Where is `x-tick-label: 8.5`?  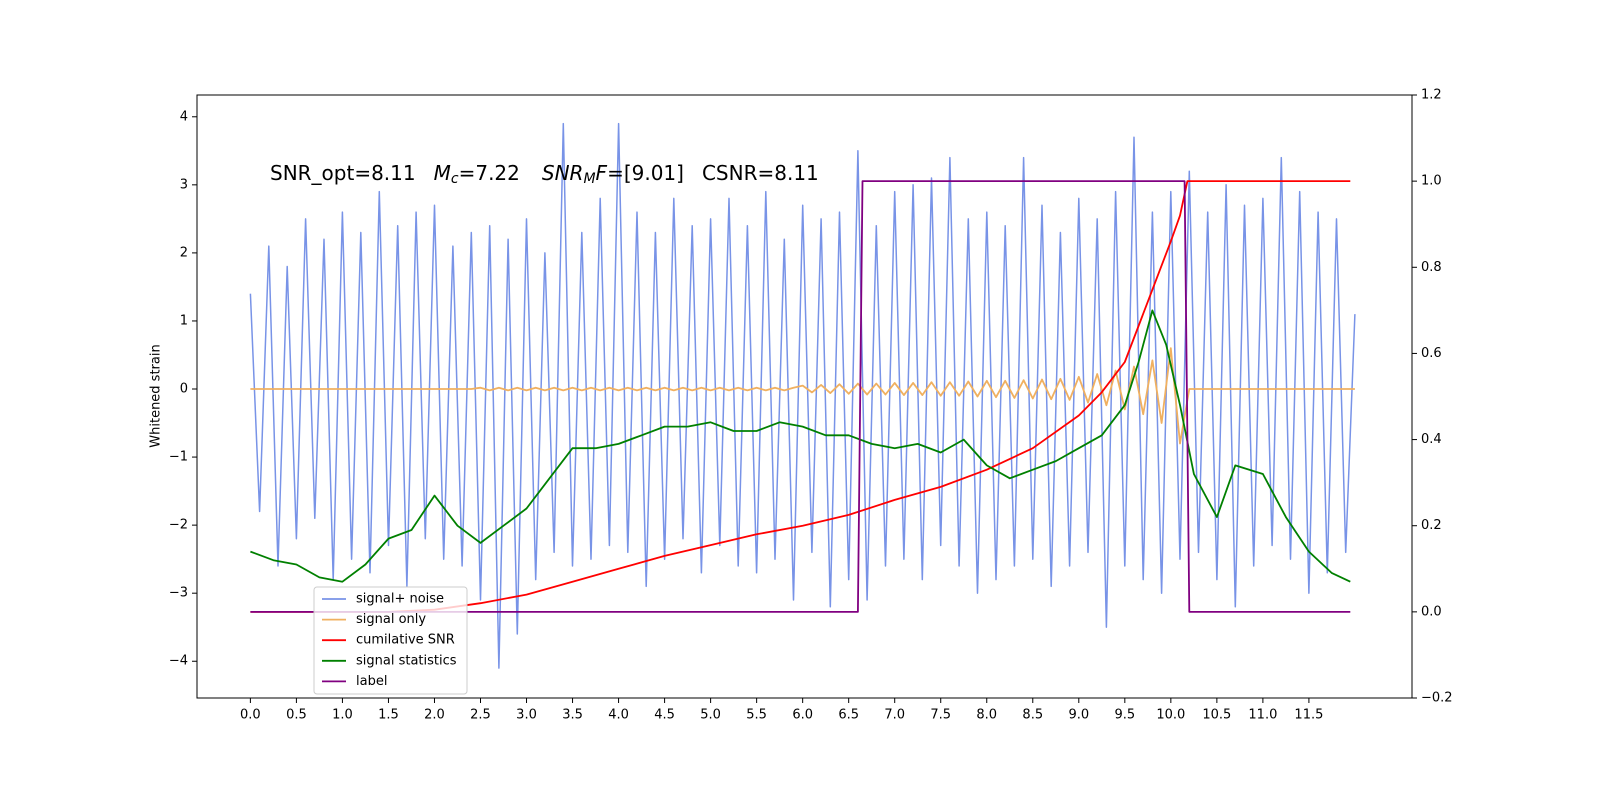
x-tick-label: 8.5 is located at coordinates (1032, 715).